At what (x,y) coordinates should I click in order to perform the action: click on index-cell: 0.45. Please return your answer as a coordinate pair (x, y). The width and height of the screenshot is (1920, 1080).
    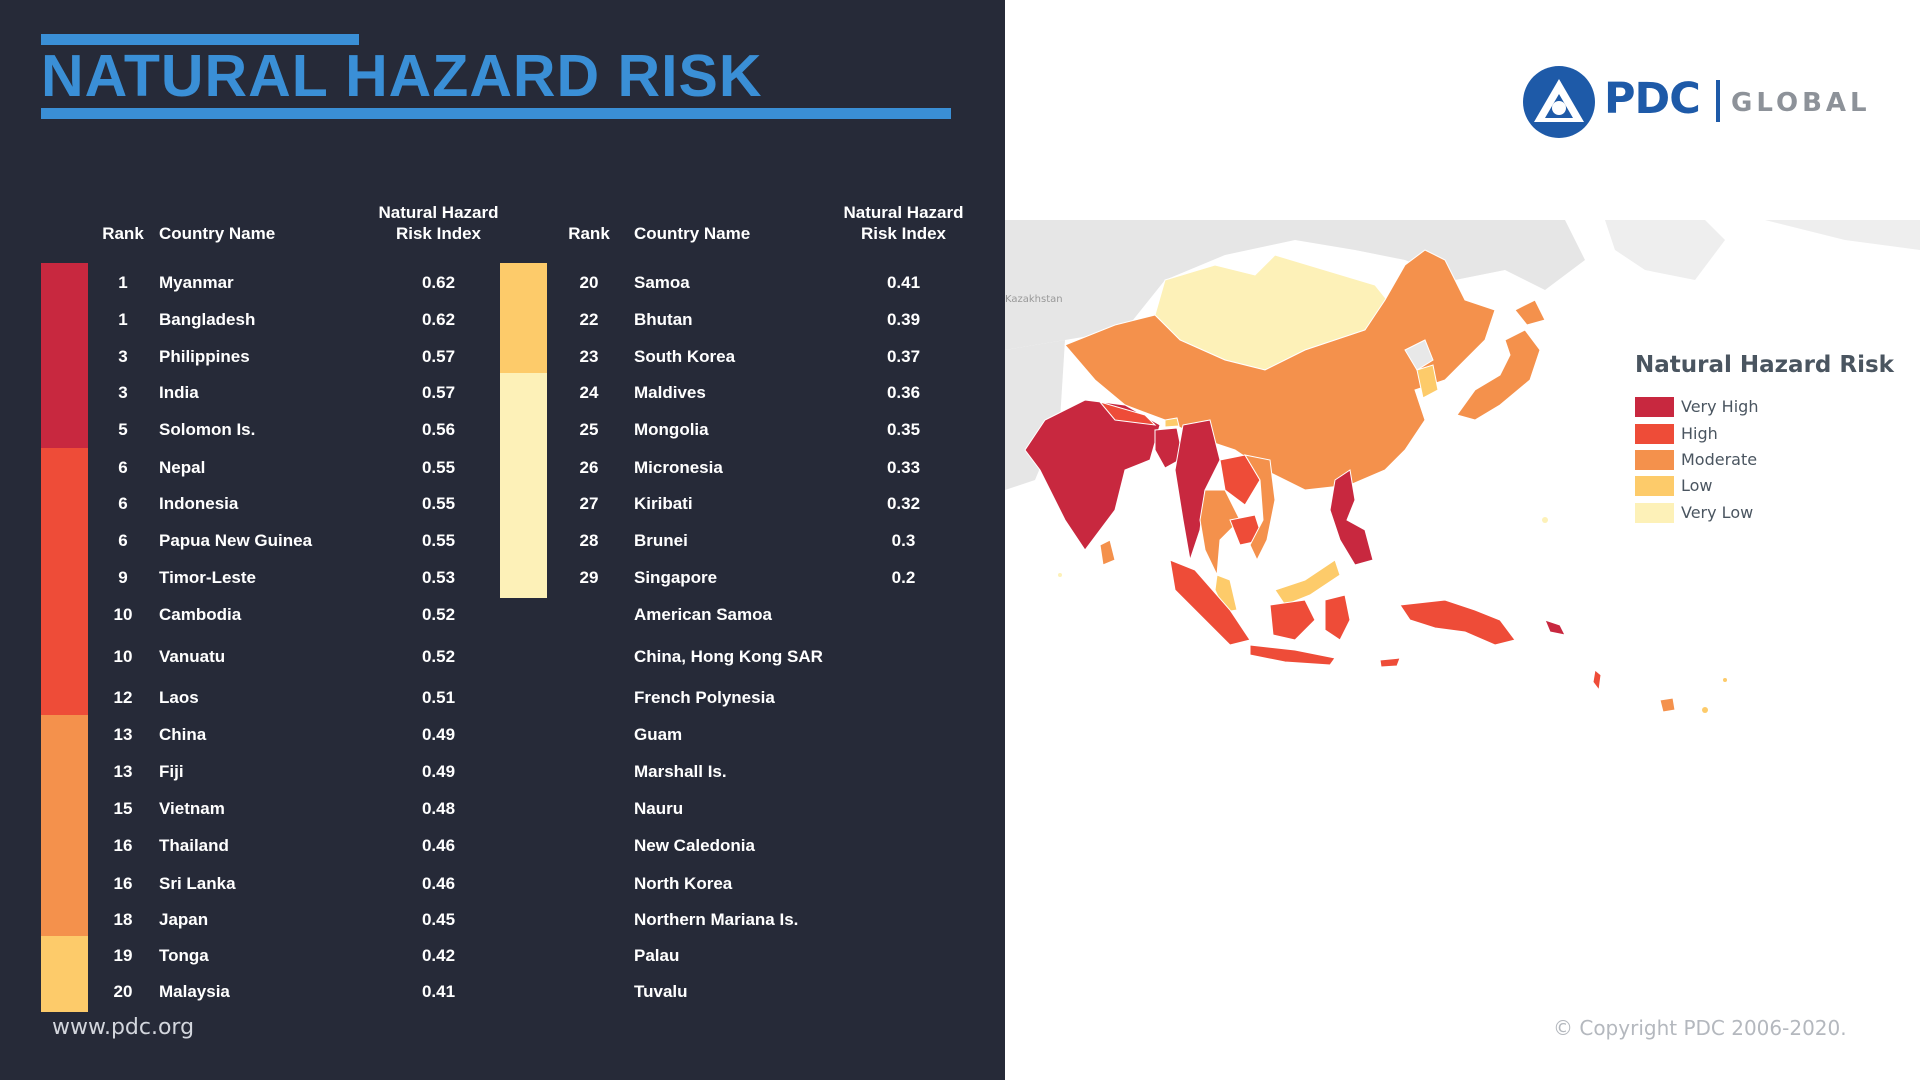
    Looking at the image, I should click on (438, 919).